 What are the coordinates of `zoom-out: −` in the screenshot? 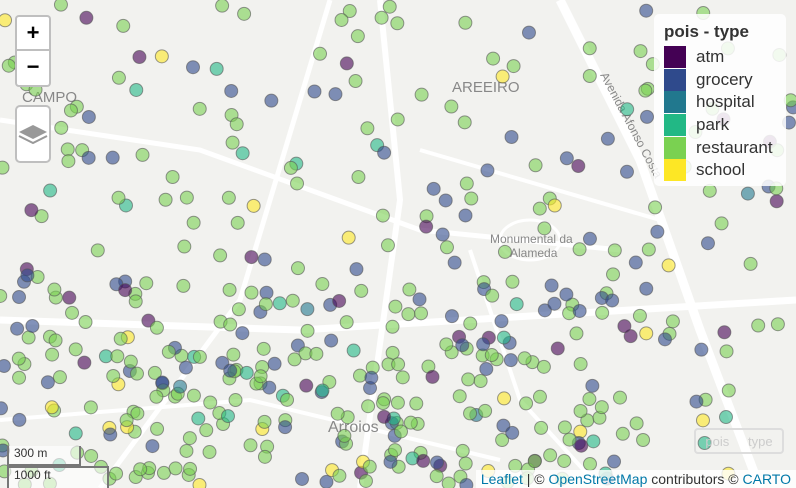 It's located at (33, 69).